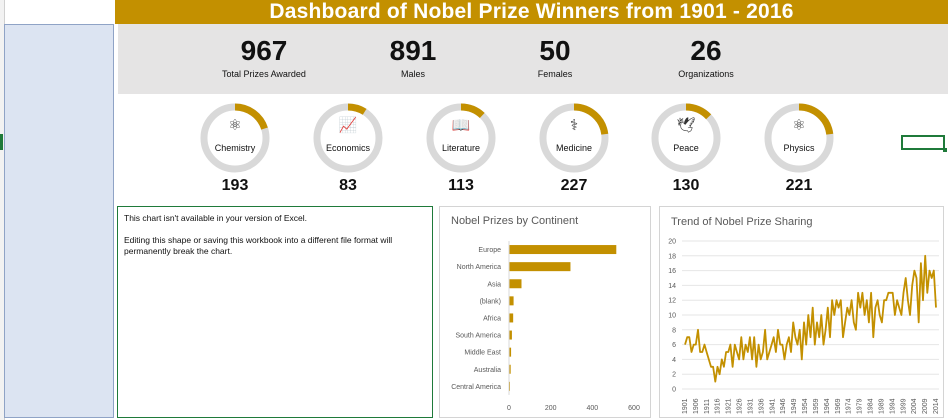 The height and width of the screenshot is (420, 948). I want to click on x-tick-label: 1954, so click(805, 406).